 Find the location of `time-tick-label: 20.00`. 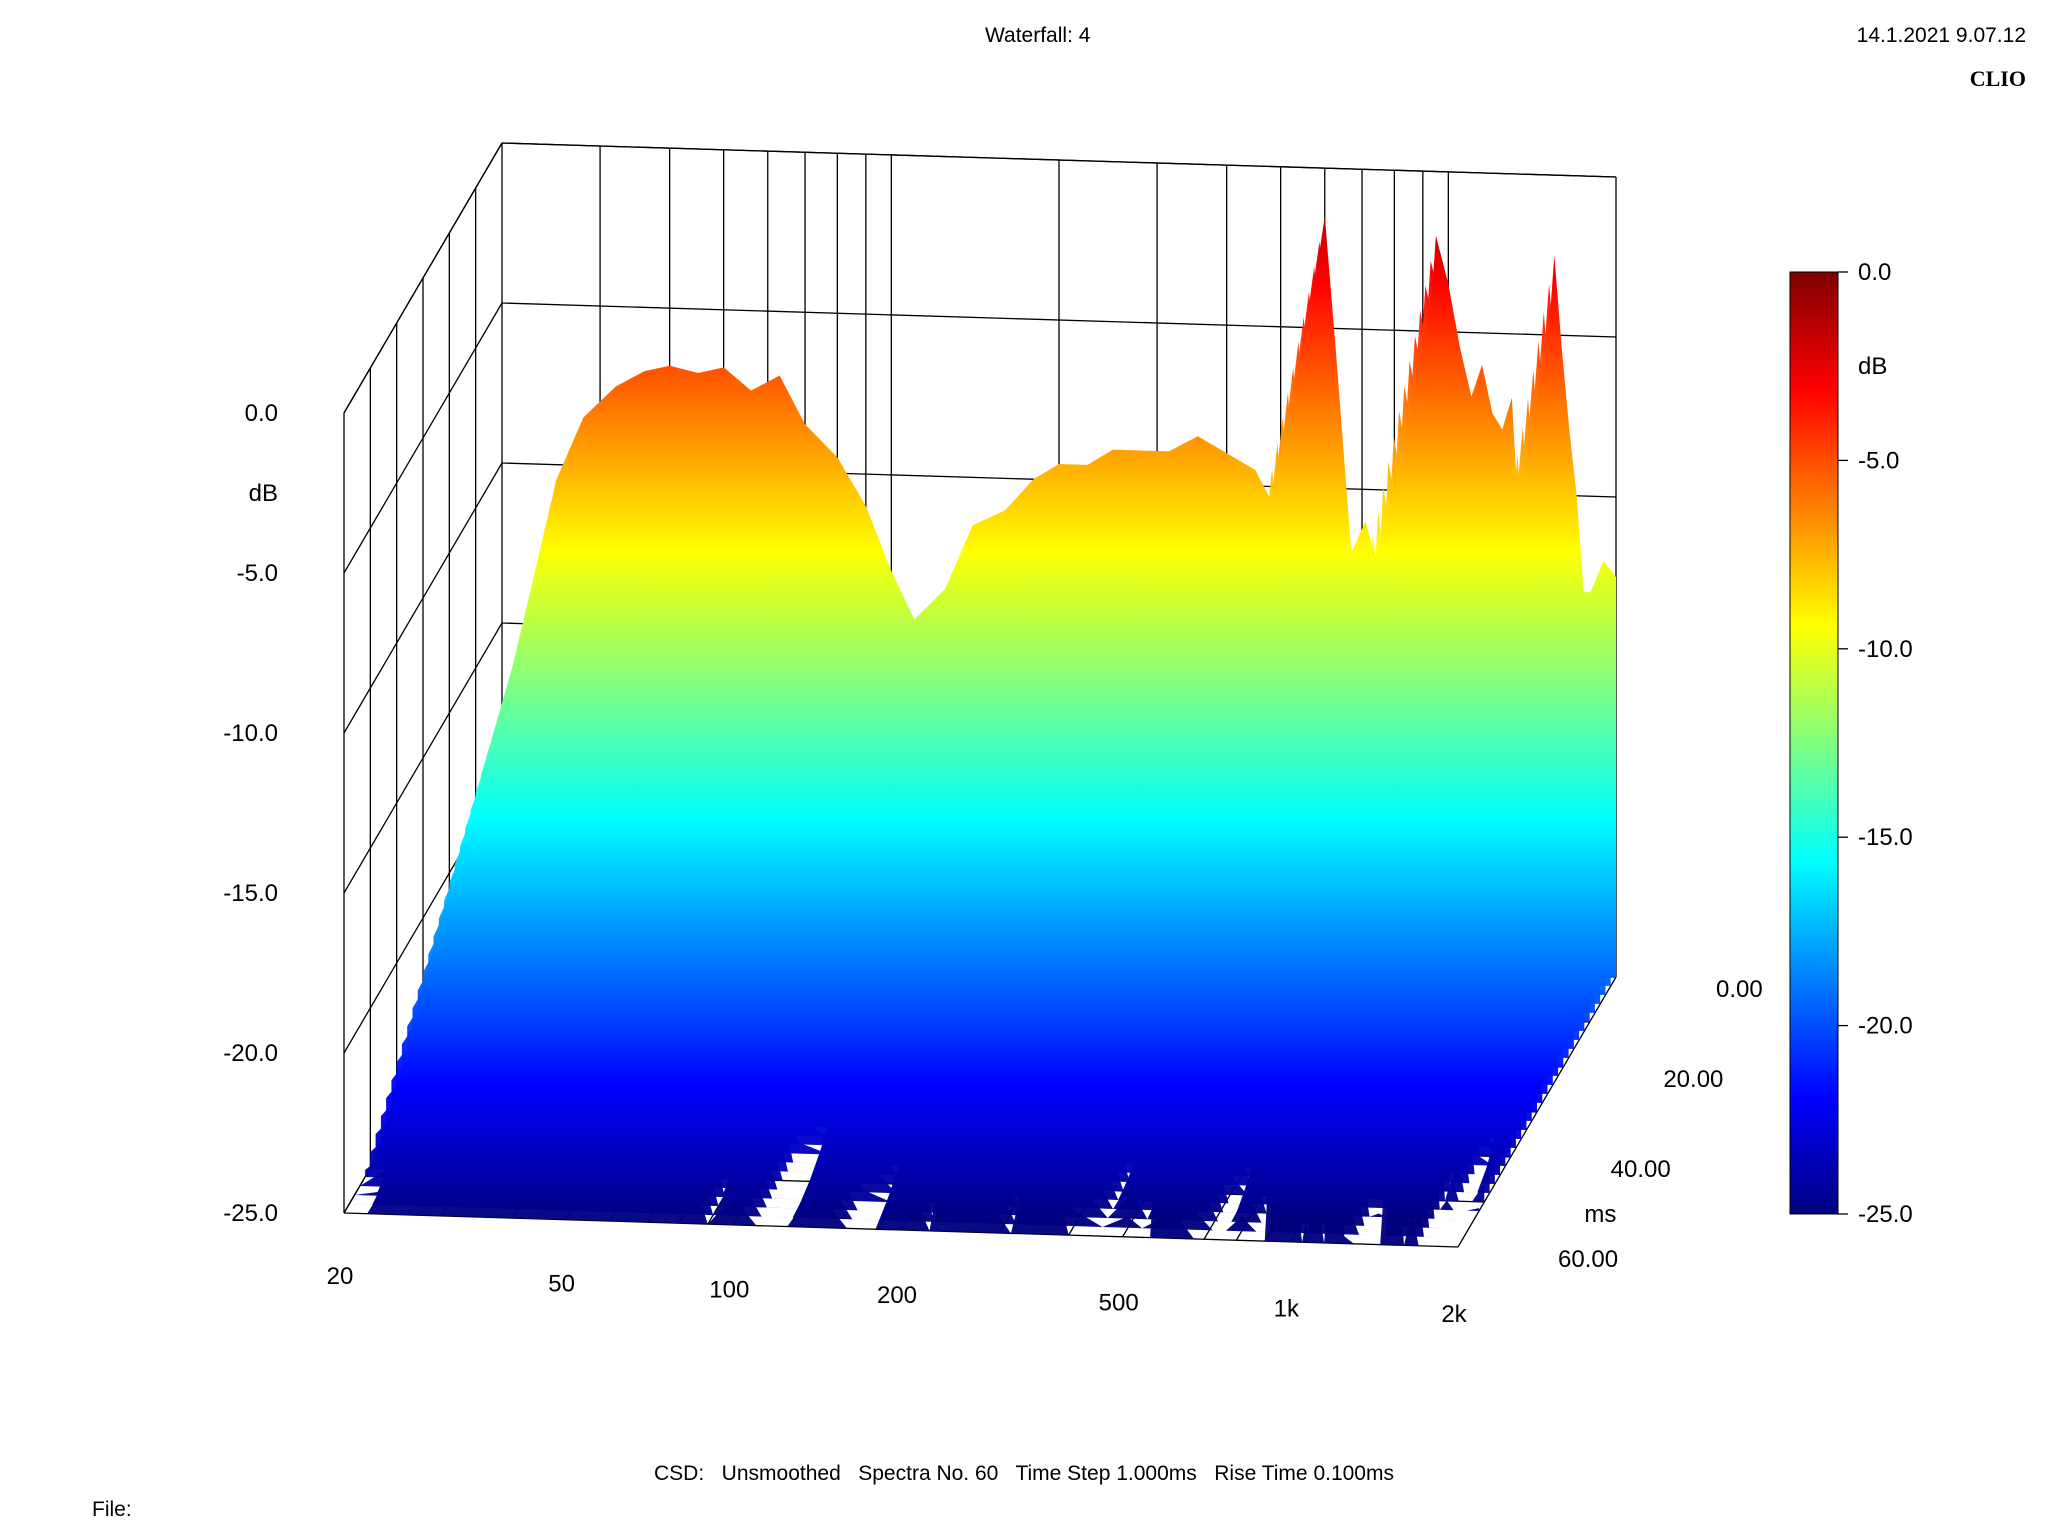

time-tick-label: 20.00 is located at coordinates (1693, 1079).